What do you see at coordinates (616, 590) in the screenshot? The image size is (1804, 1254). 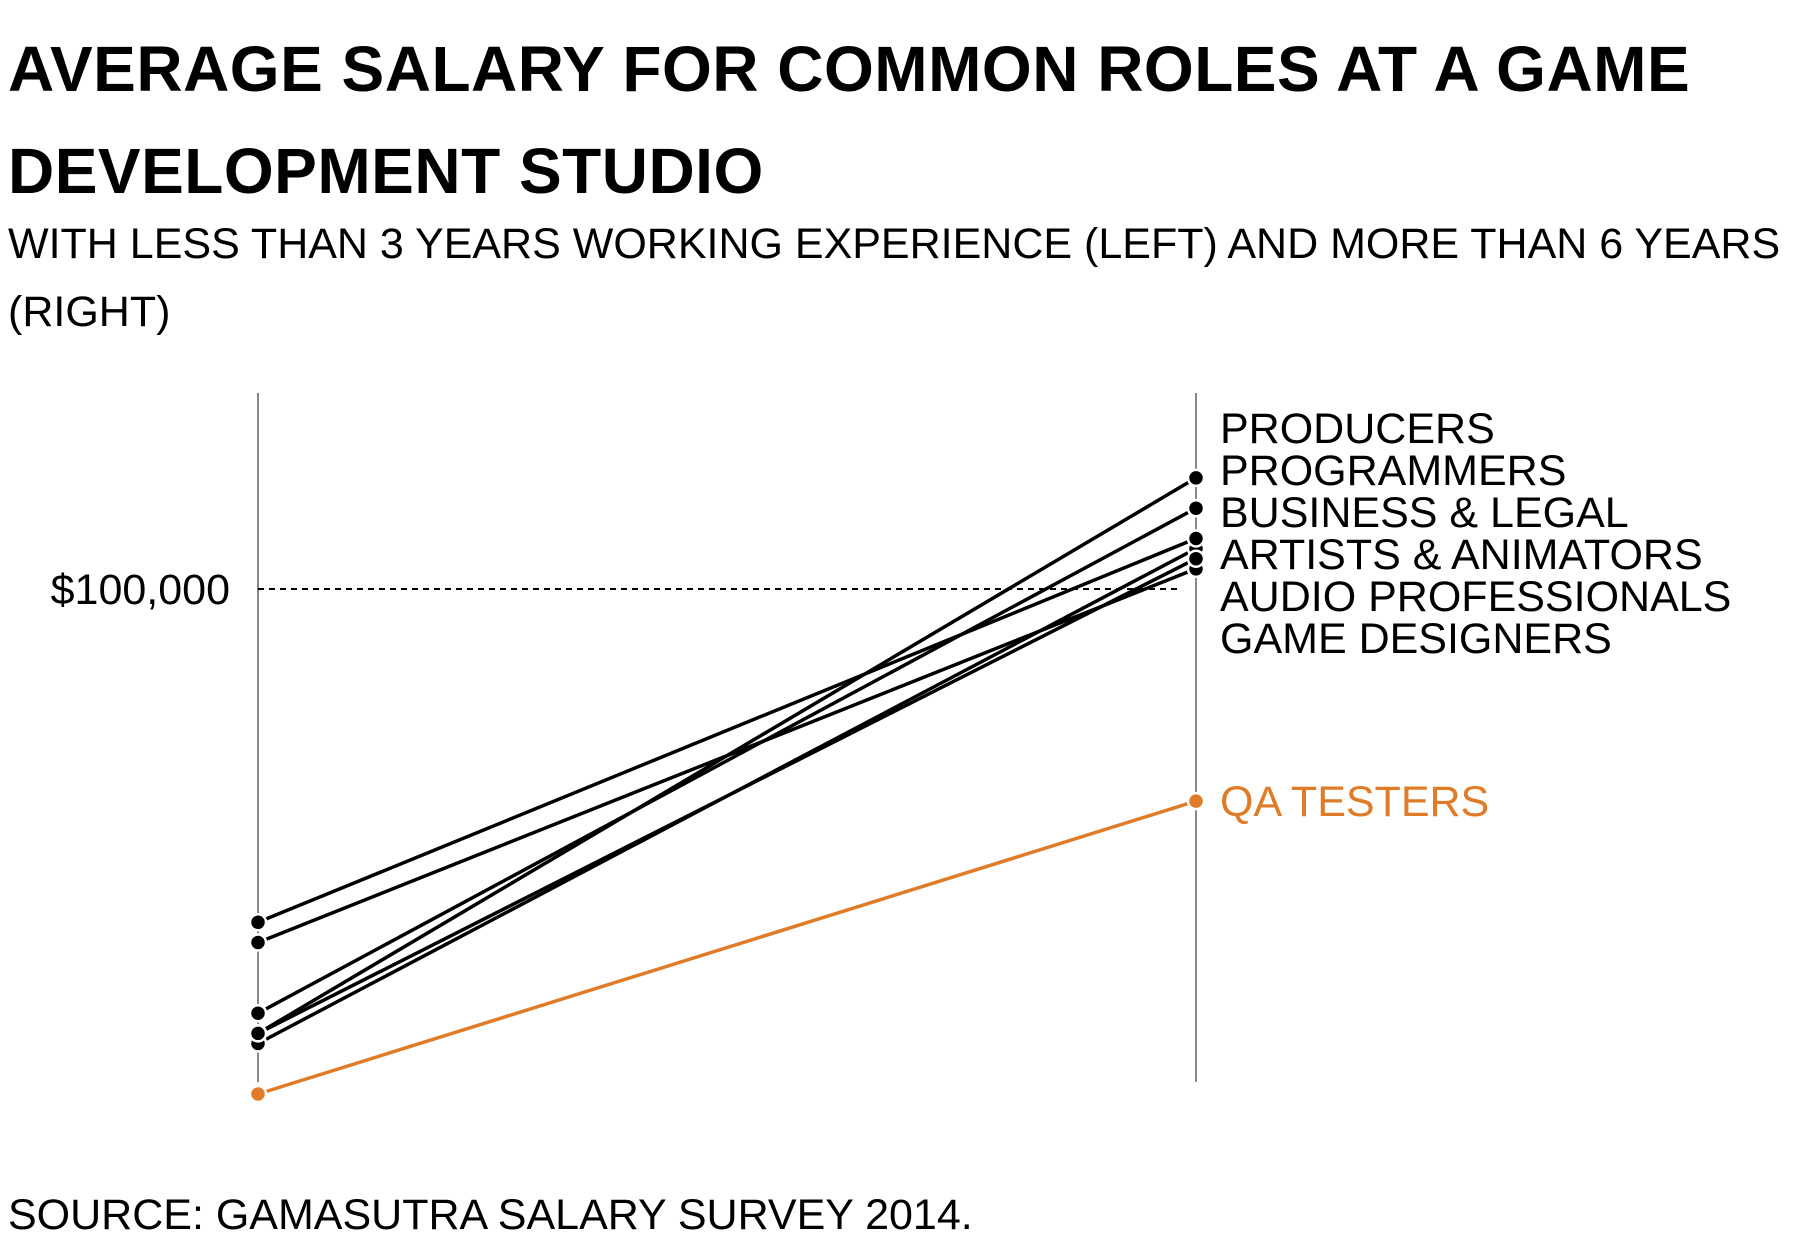 I see `reference-line-group: $100,000` at bounding box center [616, 590].